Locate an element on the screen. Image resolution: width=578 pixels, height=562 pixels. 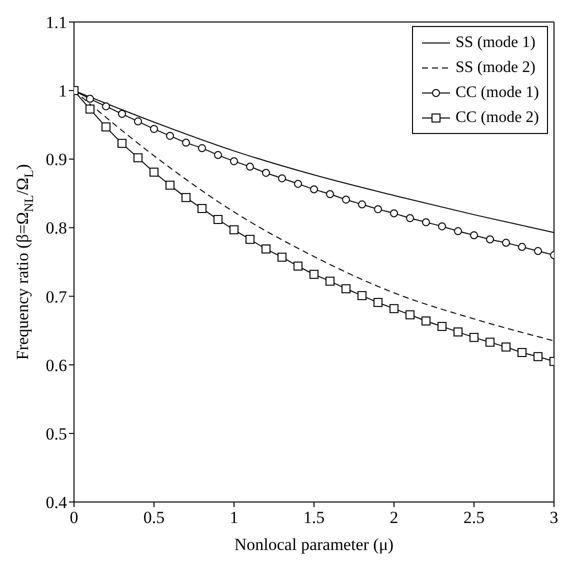
y-tick-label: 0.7 is located at coordinates (57, 296).